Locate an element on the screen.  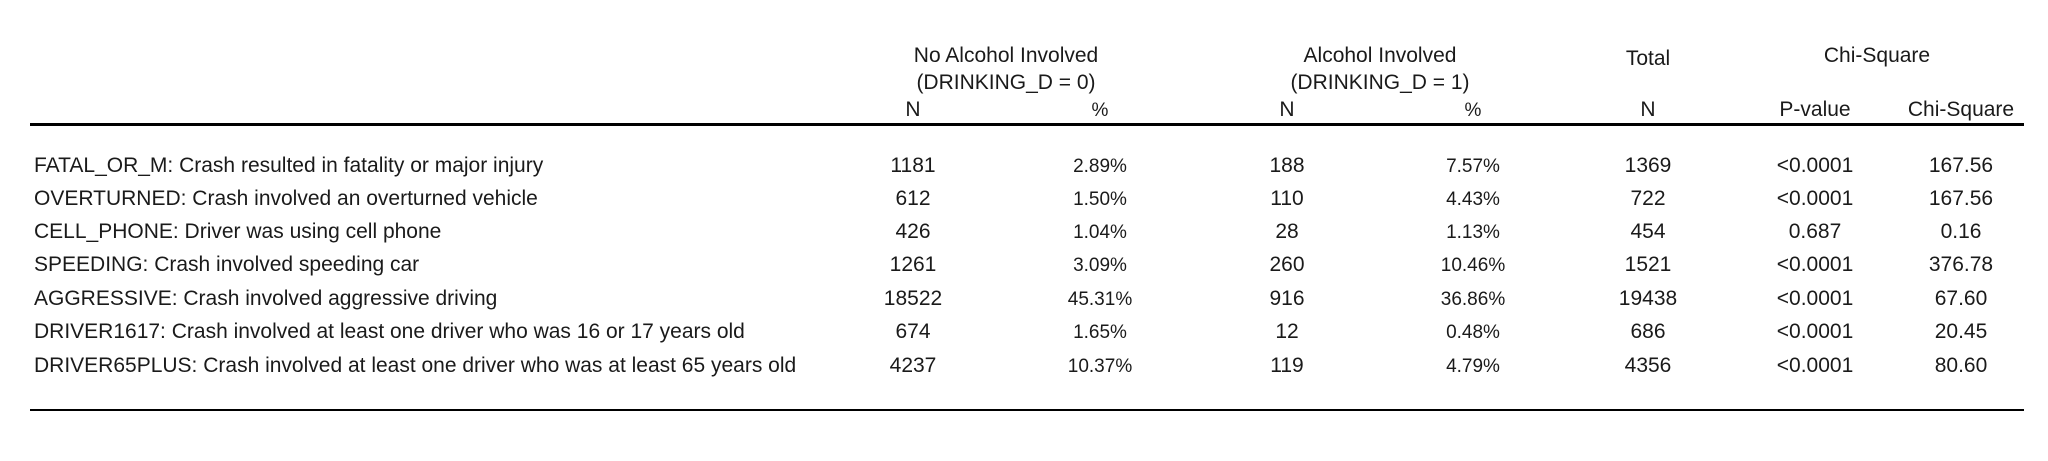
cell-no-alcohol-n: 674 is located at coordinates (913, 331).